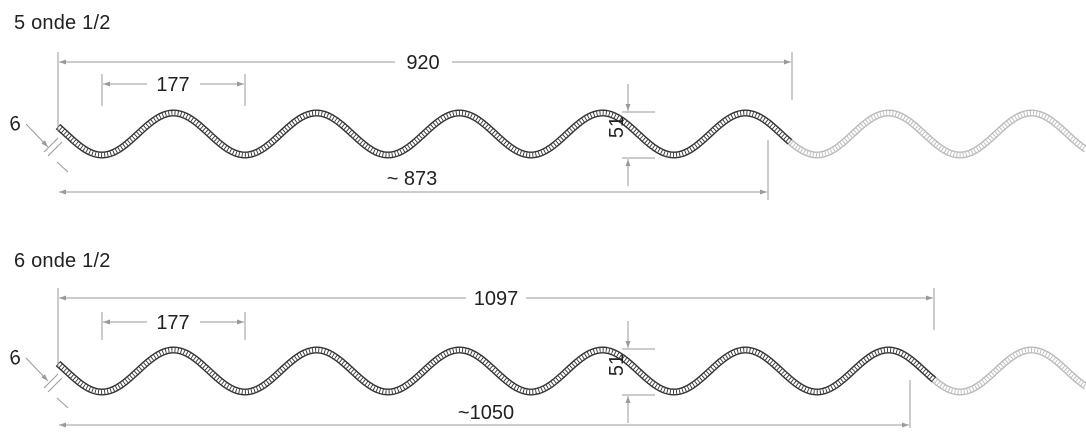  What do you see at coordinates (412, 179) in the screenshot?
I see `useful-width-label-1: ~ 873` at bounding box center [412, 179].